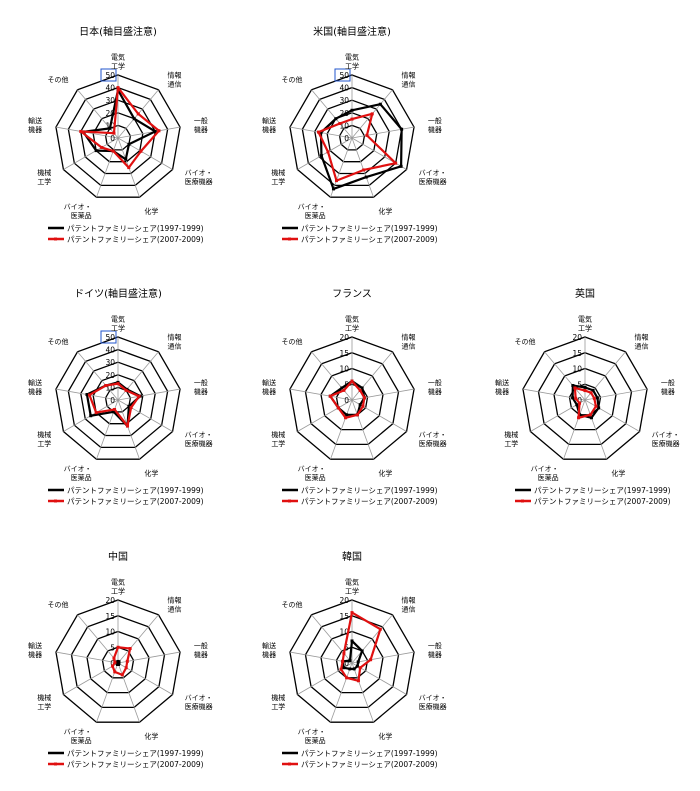 The width and height of the screenshot is (700, 791). What do you see at coordinates (408, 80) in the screenshot?
I see `axis-category-label: 情報通信` at bounding box center [408, 80].